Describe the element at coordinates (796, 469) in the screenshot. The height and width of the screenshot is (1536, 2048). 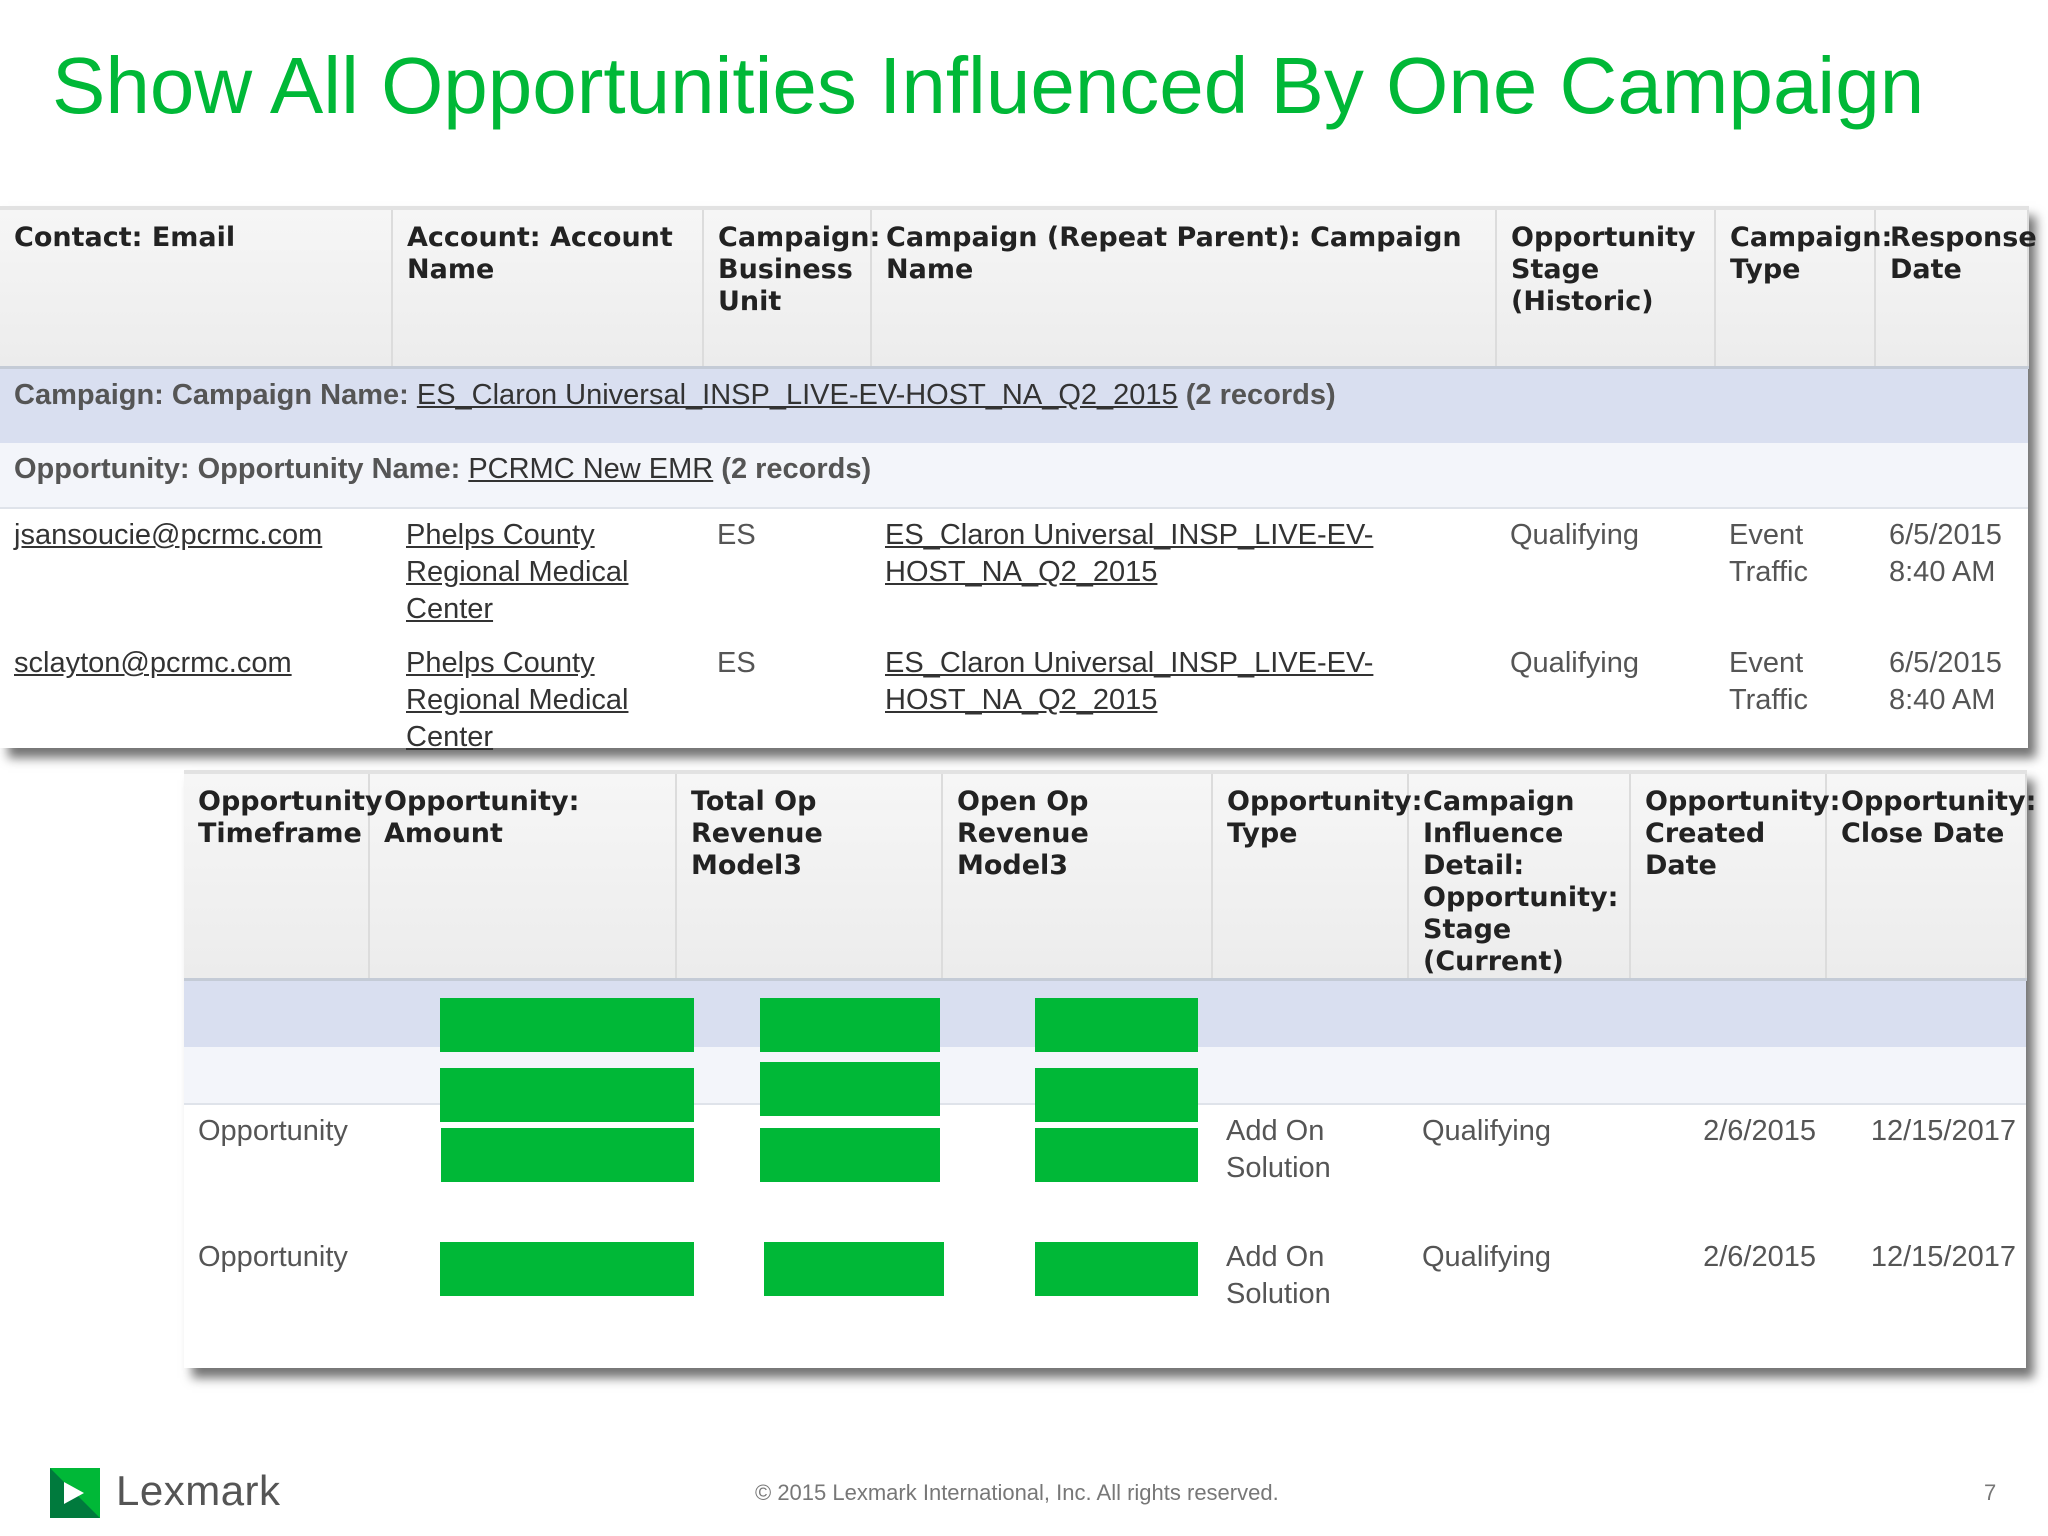
I see `opportunity-group-count: (2 records)` at that location.